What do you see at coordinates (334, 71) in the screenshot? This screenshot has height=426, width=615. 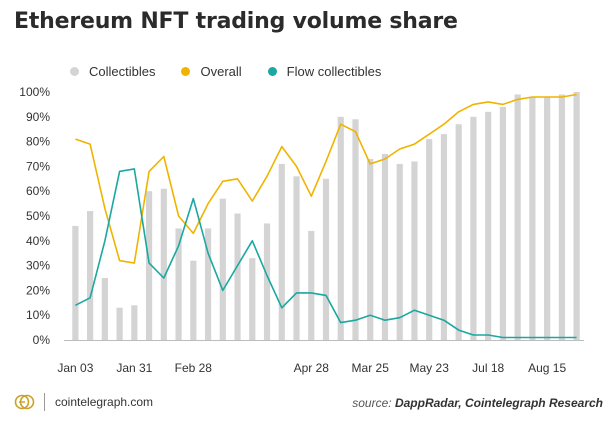 I see `legend-label-flow: Flow collectibles` at bounding box center [334, 71].